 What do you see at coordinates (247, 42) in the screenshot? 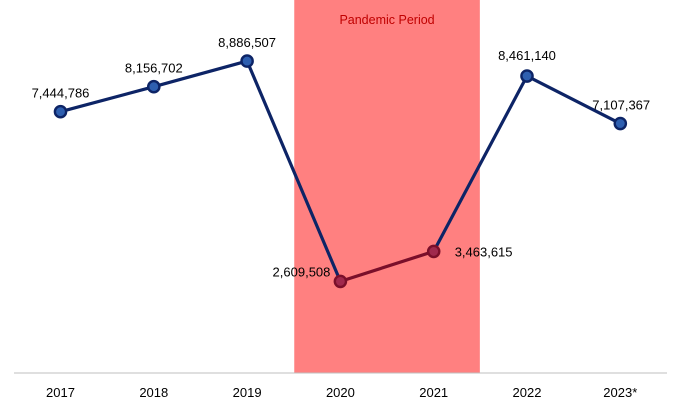
I see `data-label-2019: 8,886,507` at bounding box center [247, 42].